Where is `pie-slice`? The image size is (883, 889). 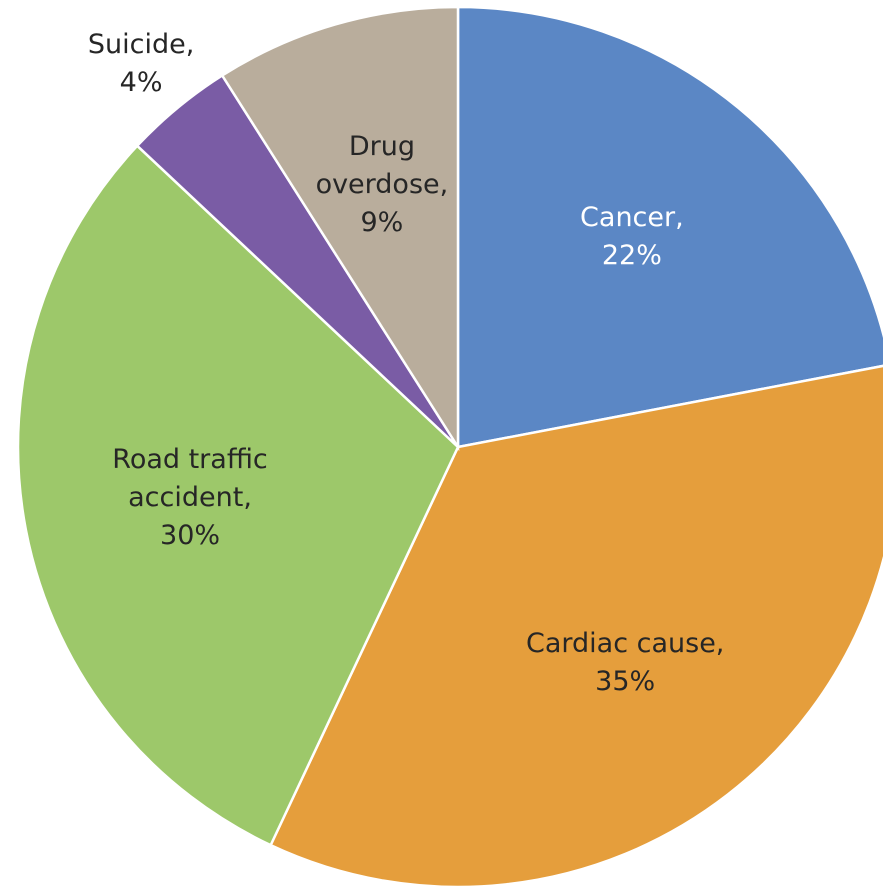
pie-slice is located at coordinates (340, 228).